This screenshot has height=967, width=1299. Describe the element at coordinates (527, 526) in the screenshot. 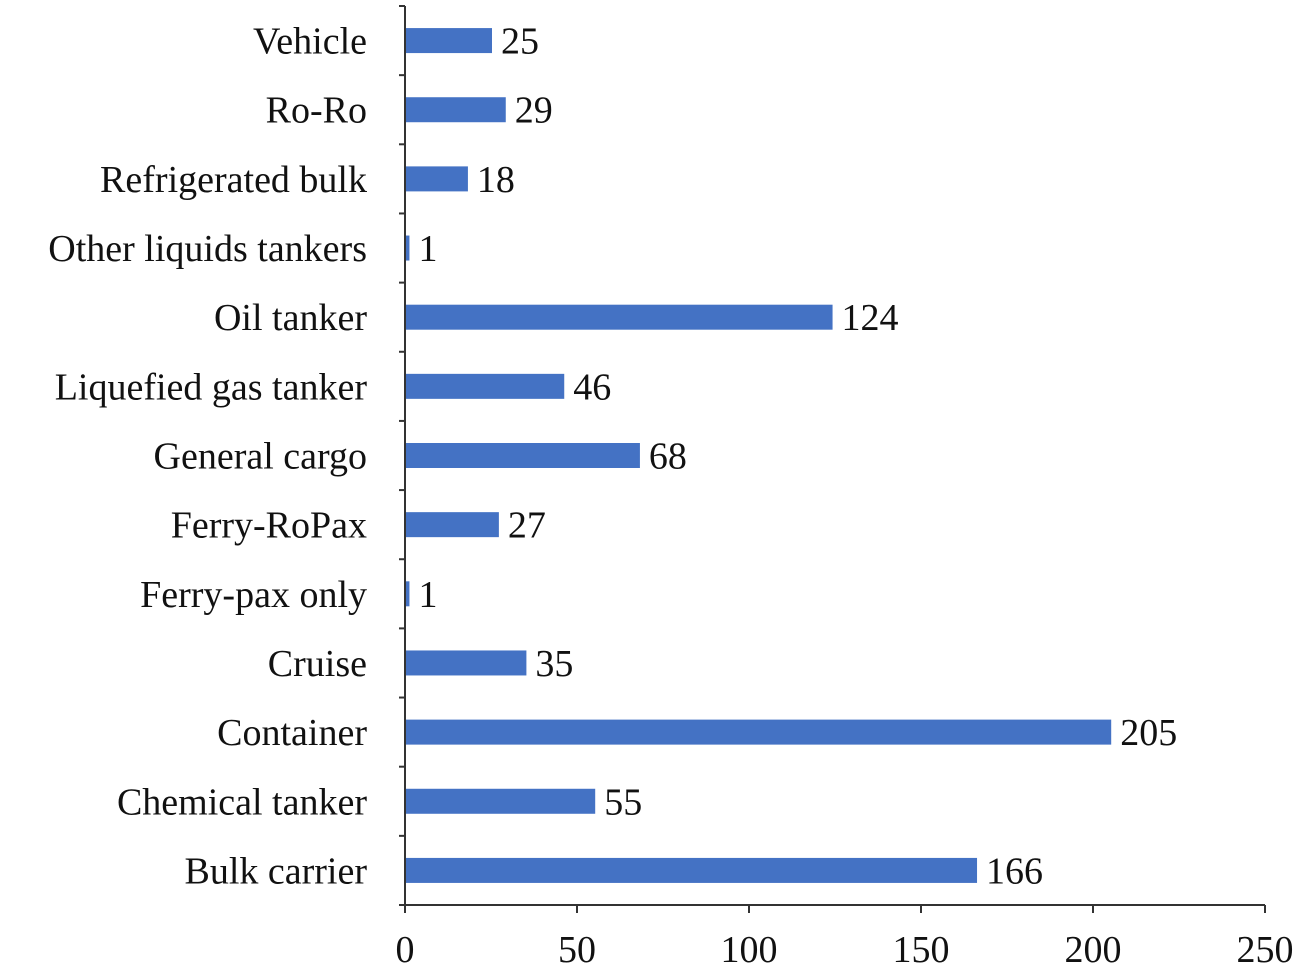

I see `data-label: 27` at that location.